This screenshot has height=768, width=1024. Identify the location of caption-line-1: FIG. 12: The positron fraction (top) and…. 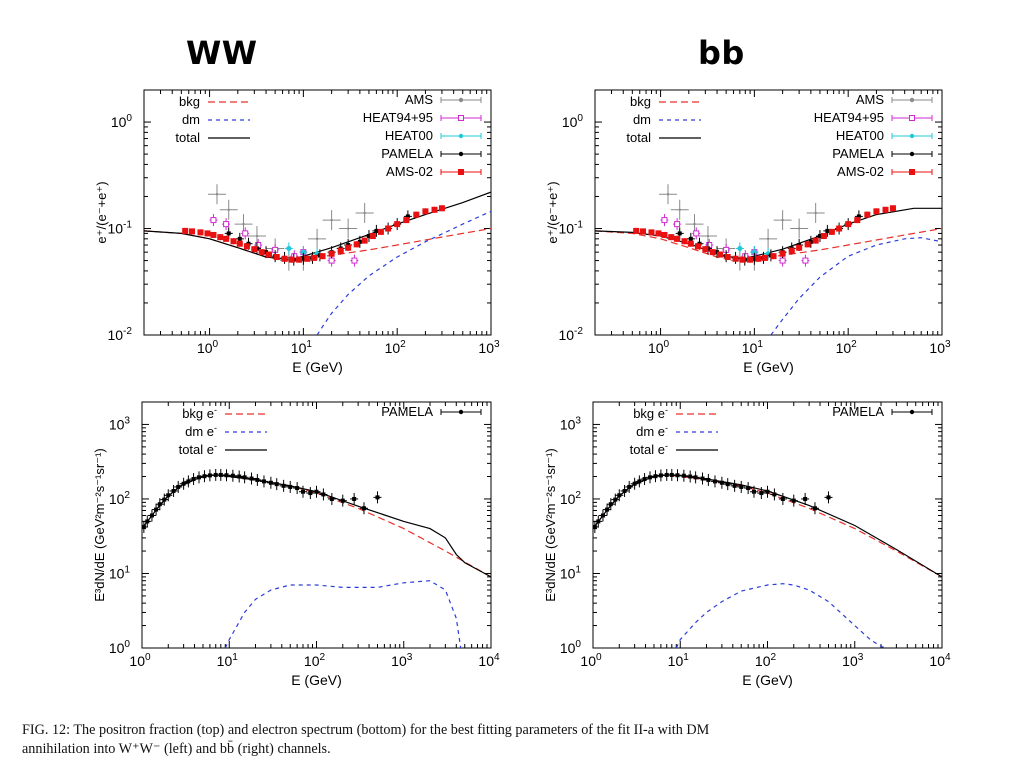
(366, 730).